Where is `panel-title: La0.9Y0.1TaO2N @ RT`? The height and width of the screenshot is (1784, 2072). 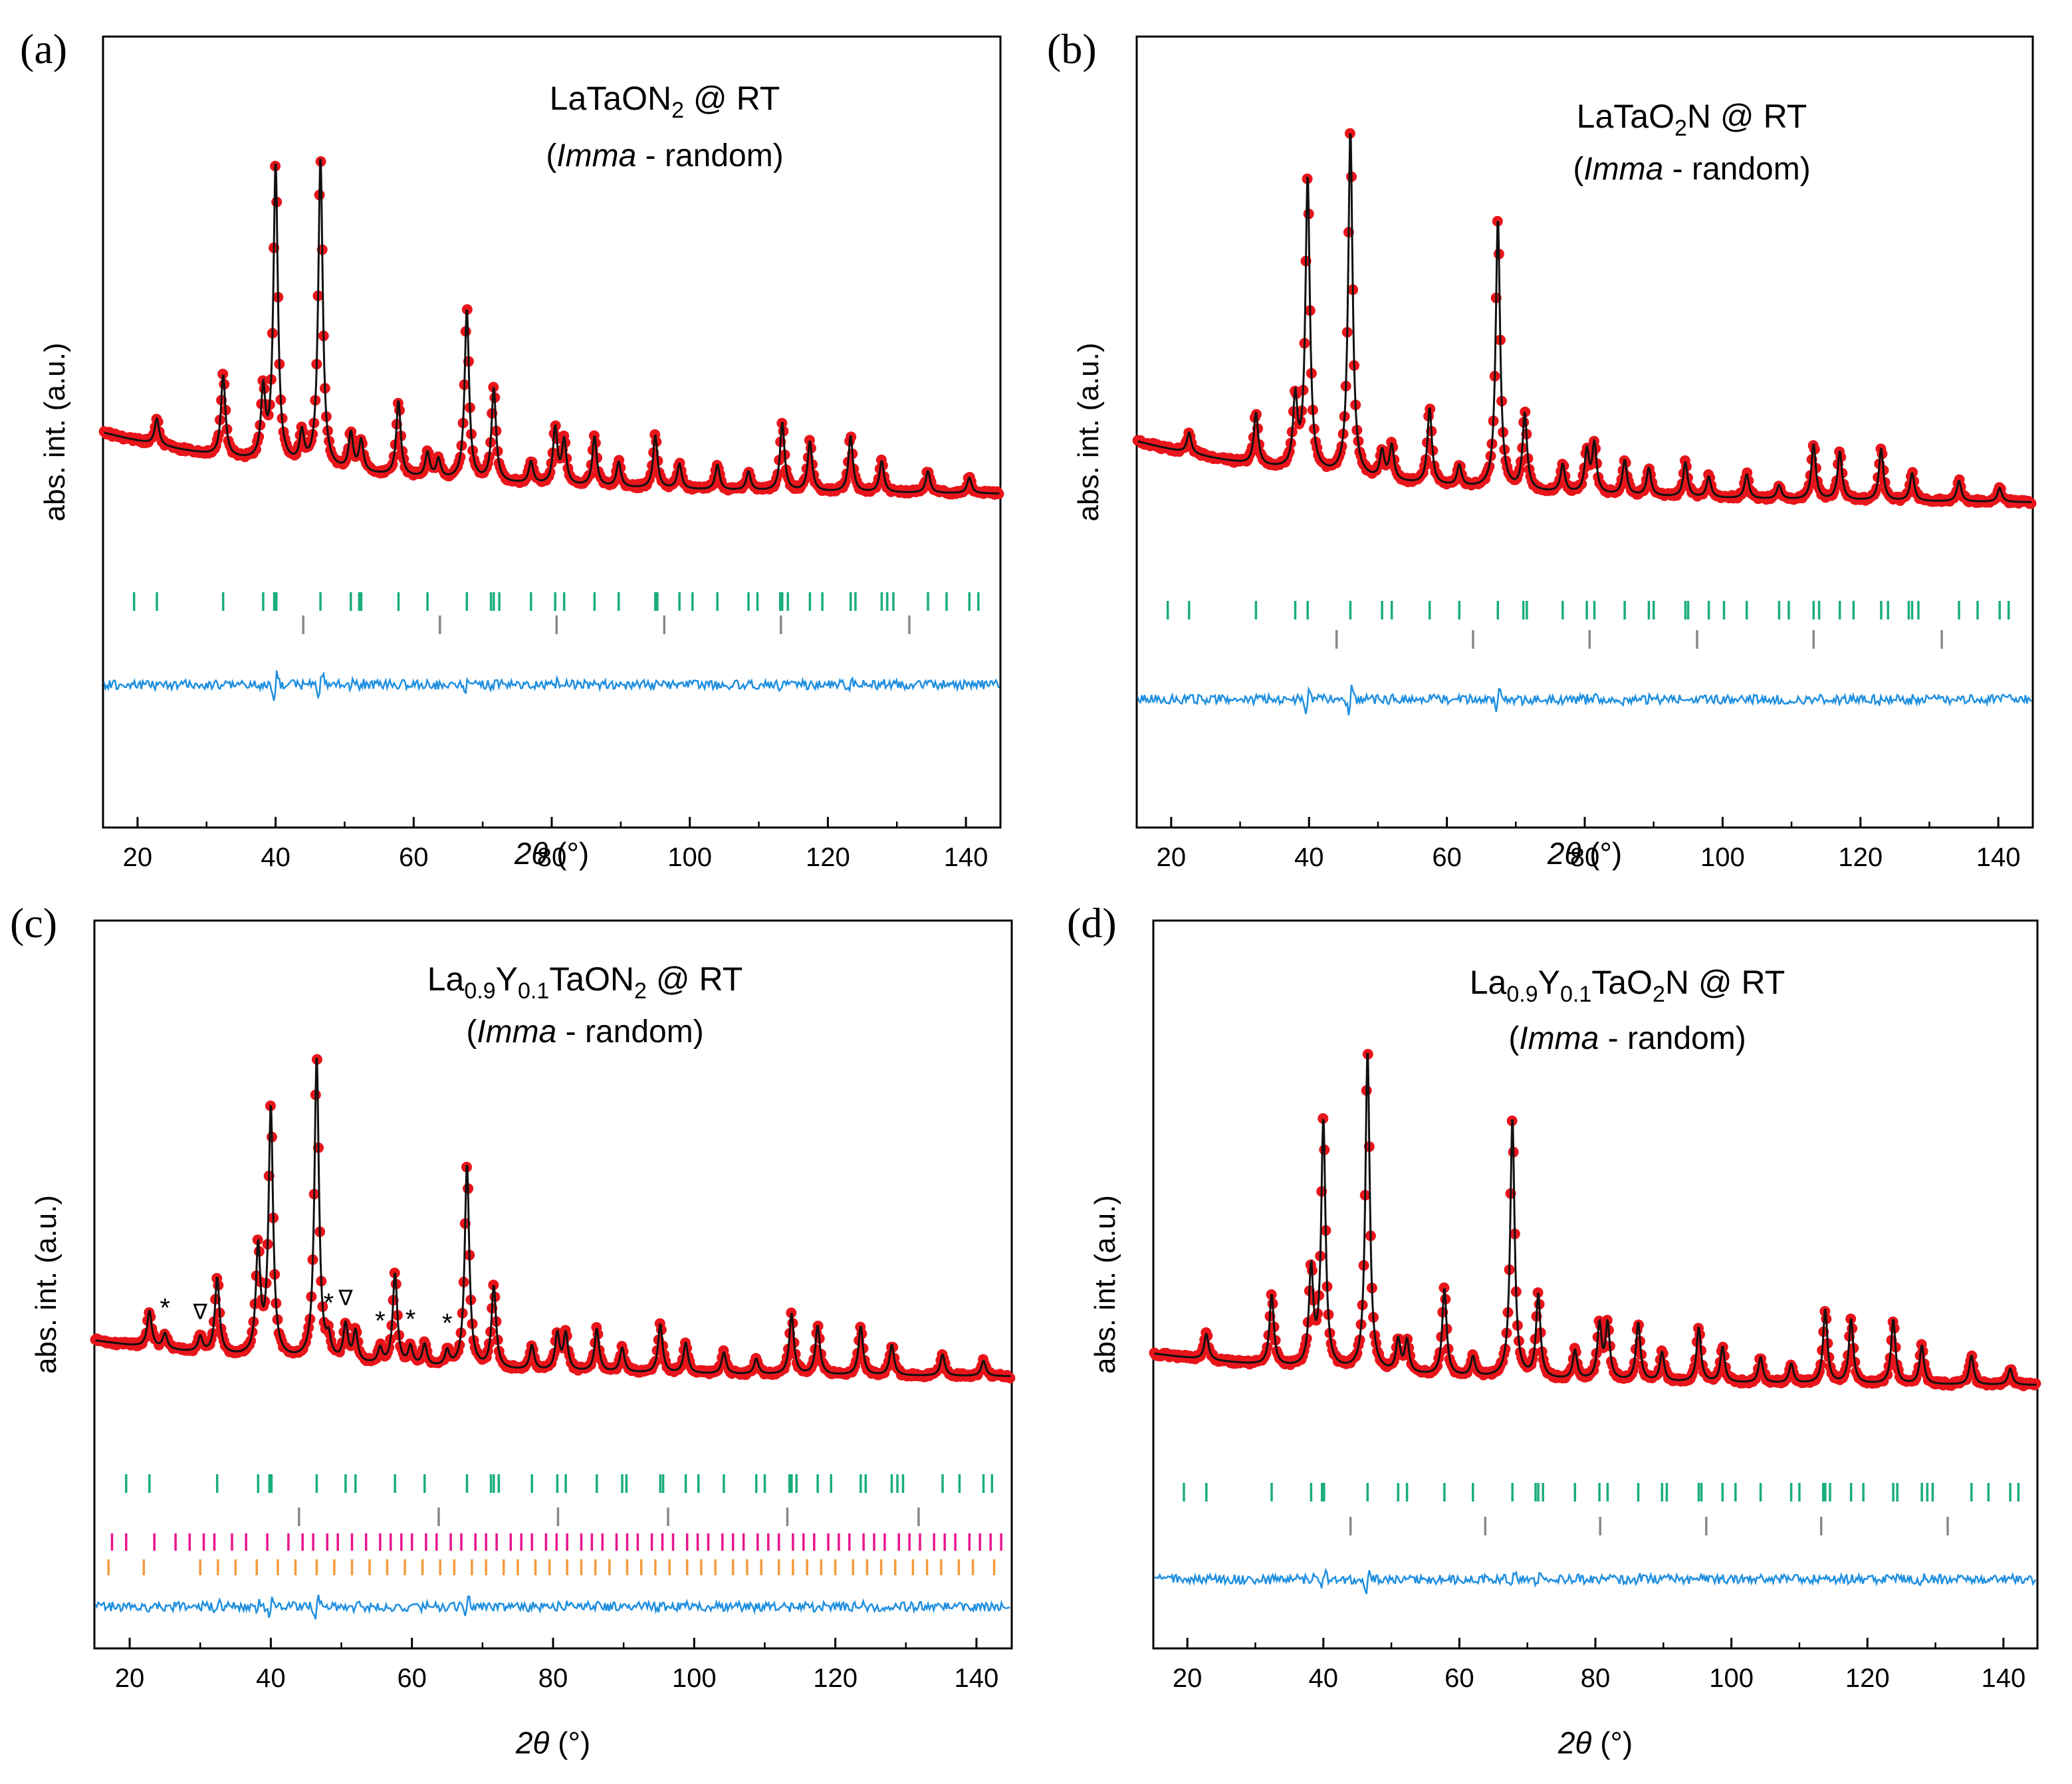
panel-title: La0.9Y0.1TaO2N @ RT is located at coordinates (1627, 985).